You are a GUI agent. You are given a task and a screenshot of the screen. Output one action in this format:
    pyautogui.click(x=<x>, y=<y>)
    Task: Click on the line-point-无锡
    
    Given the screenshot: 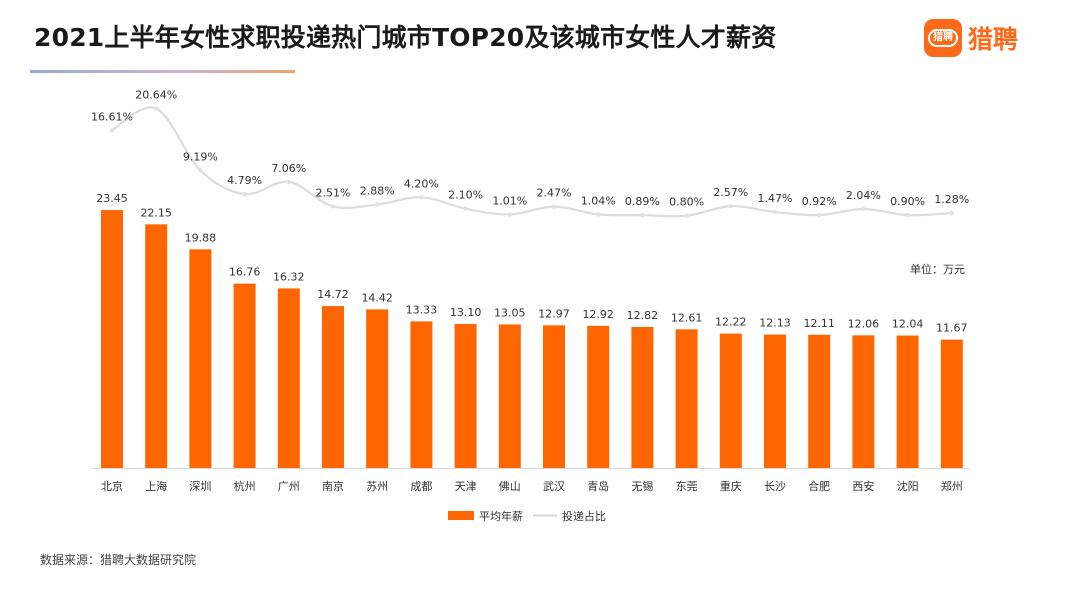 What is the action you would take?
    pyautogui.click(x=642, y=215)
    